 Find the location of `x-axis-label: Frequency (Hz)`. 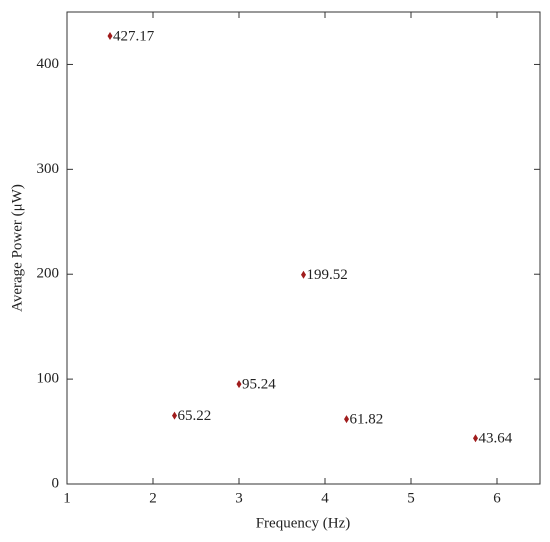

x-axis-label: Frequency (Hz) is located at coordinates (303, 523).